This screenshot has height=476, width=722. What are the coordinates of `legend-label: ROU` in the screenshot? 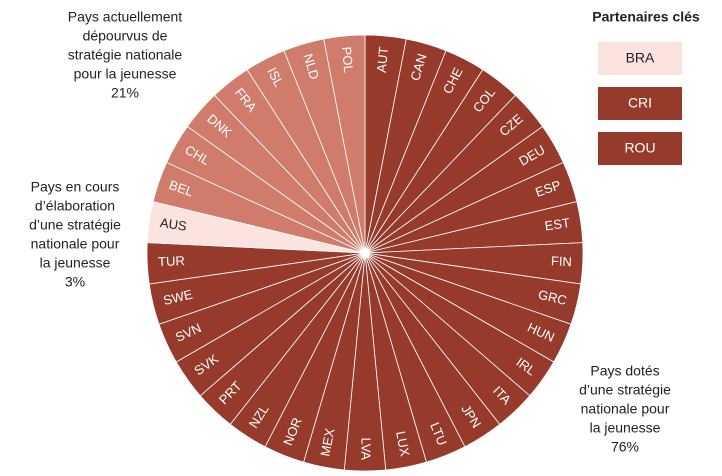 It's located at (639, 148).